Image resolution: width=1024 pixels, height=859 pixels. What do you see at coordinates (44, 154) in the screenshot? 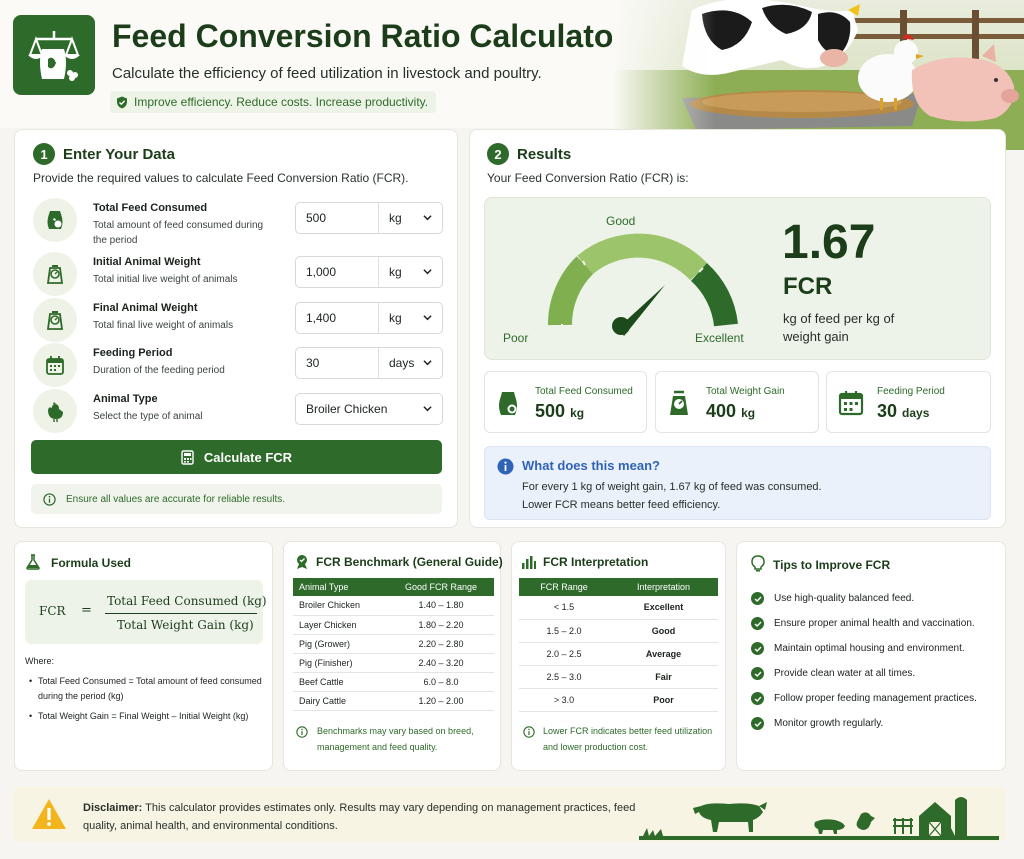
I see `step-number: 1` at bounding box center [44, 154].